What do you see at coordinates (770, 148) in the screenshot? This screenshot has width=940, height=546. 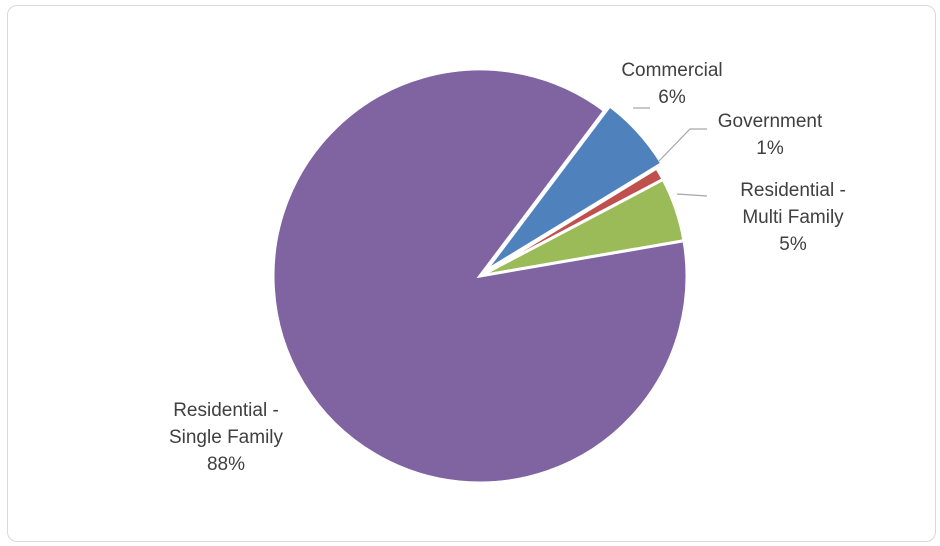 I see `data-label-percent: 1%` at bounding box center [770, 148].